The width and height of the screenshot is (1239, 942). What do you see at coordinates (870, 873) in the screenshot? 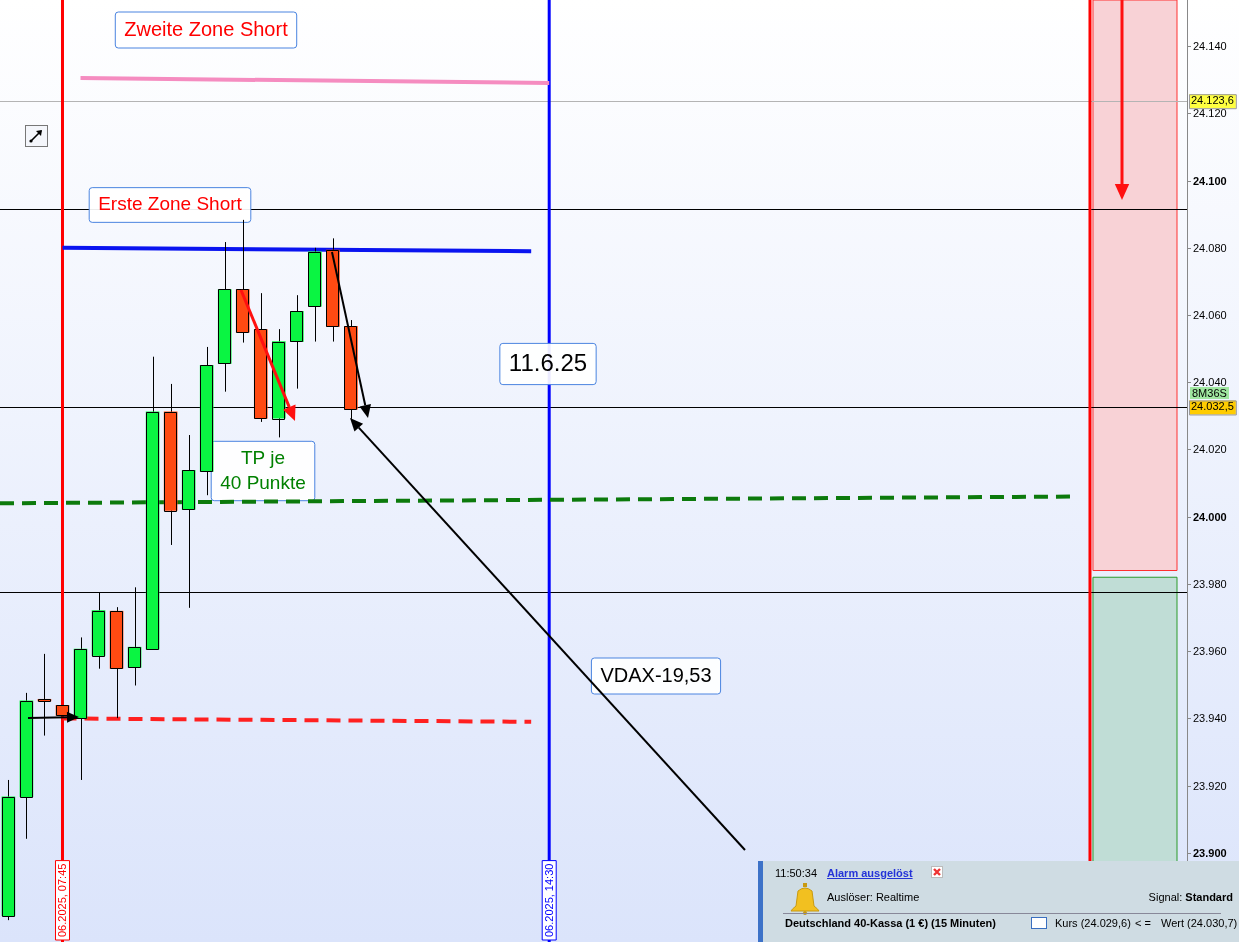
I see `annotation: Alarm ausgelöst` at bounding box center [870, 873].